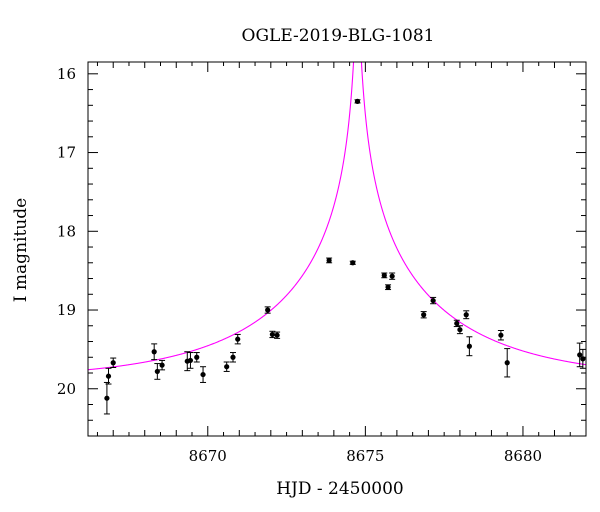 Image resolution: width=600 pixels, height=512 pixels. I want to click on x-tick-label: 8680, so click(523, 456).